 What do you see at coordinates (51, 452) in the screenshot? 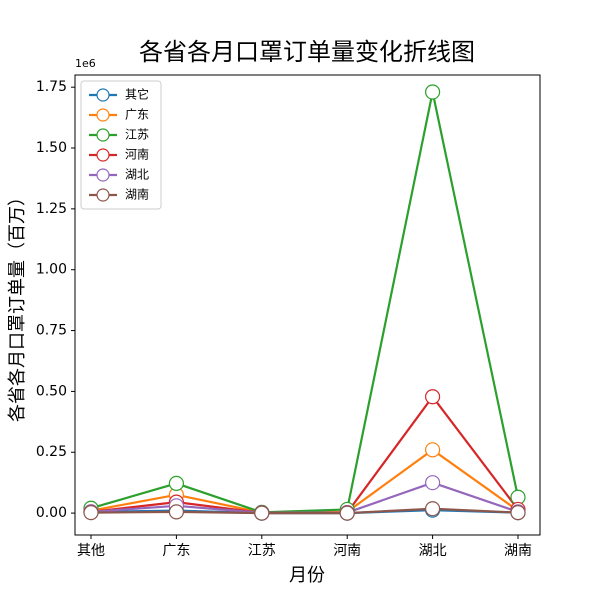
I see `y-tick-label: 0.25` at bounding box center [51, 452].